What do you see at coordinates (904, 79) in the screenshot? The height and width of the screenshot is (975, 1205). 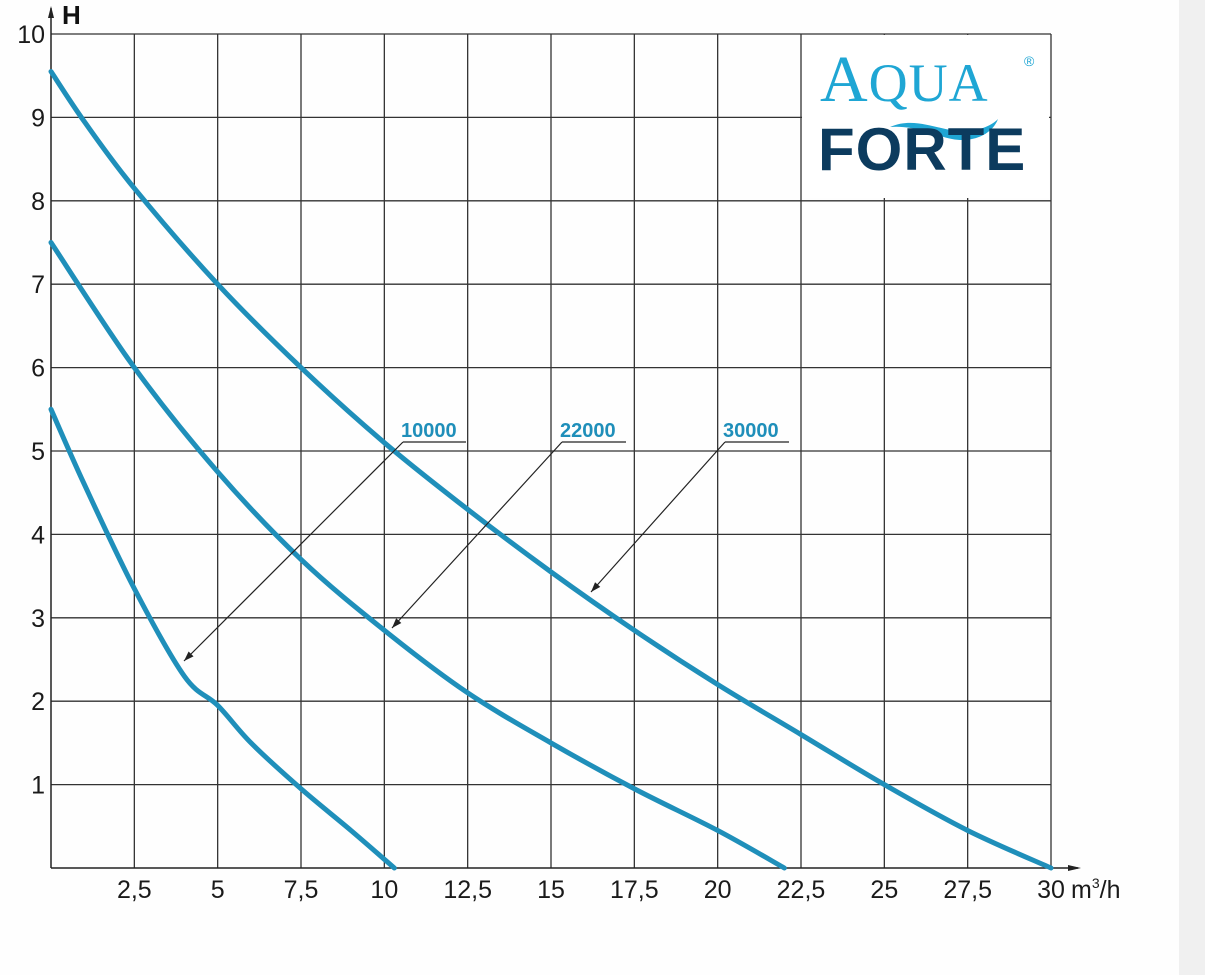 I see `logo-aqua: AQUA` at bounding box center [904, 79].